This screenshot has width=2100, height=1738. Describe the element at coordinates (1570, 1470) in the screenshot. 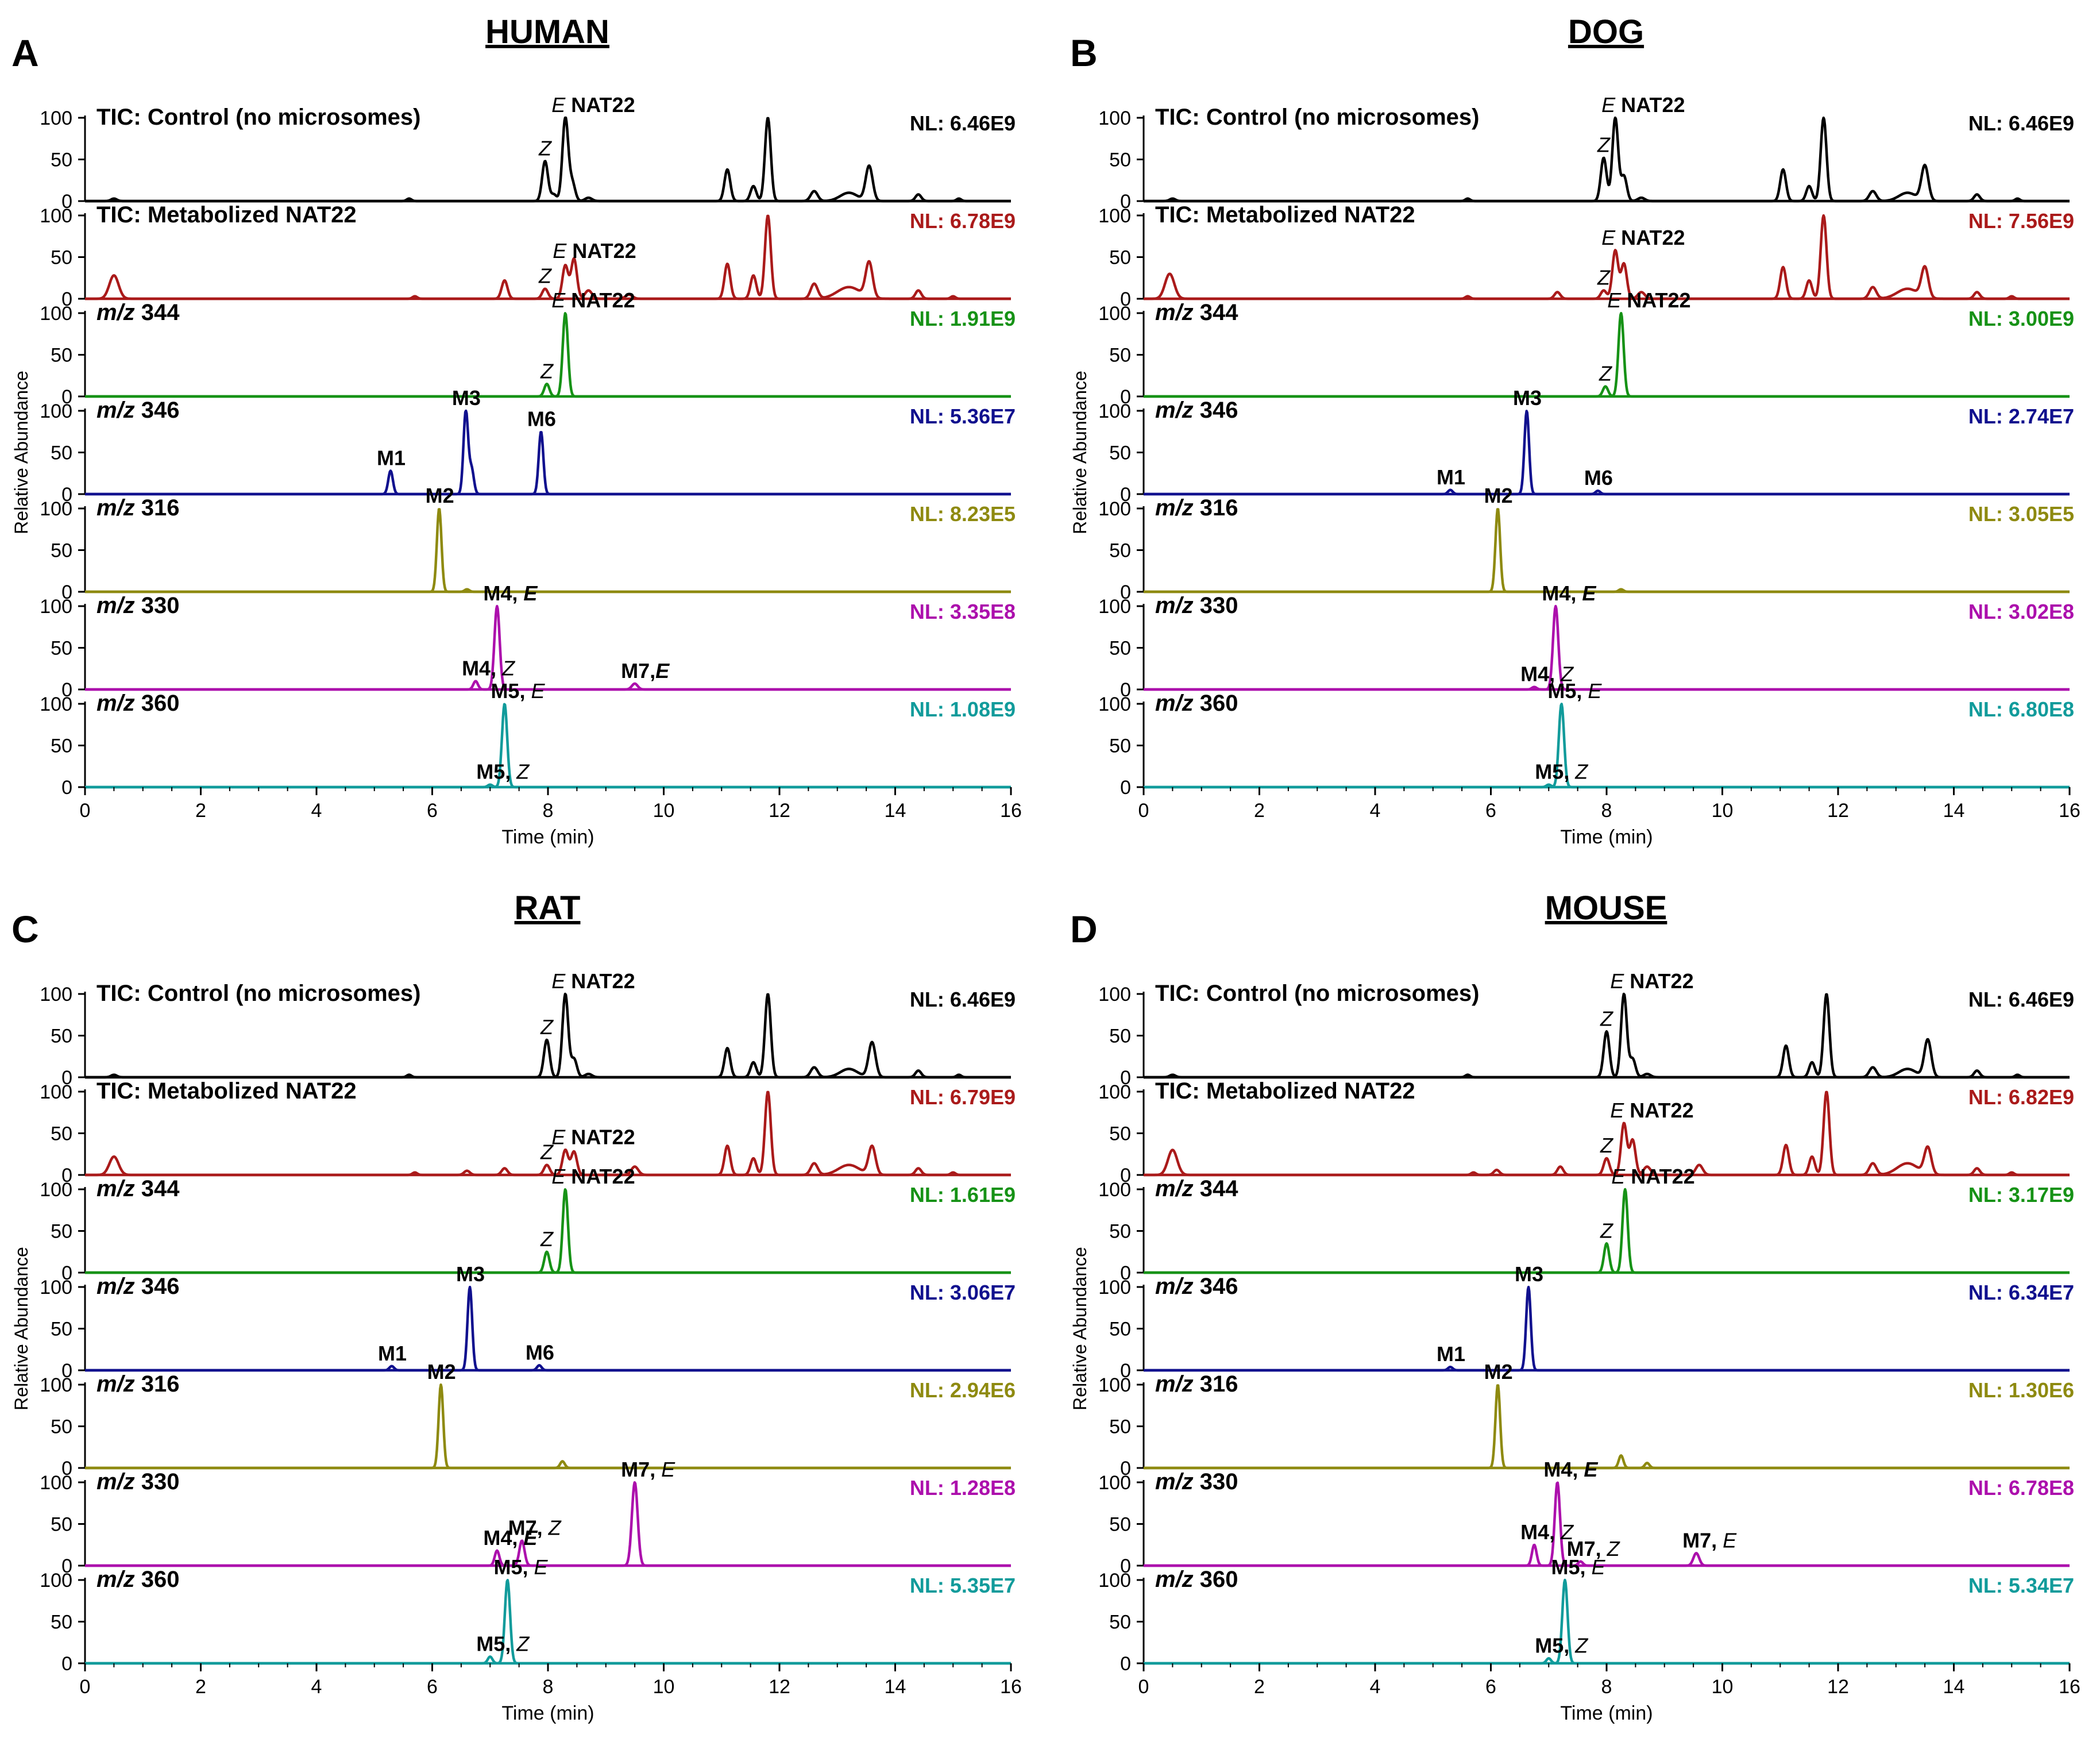

I see `peak-annotation: M4, E` at that location.